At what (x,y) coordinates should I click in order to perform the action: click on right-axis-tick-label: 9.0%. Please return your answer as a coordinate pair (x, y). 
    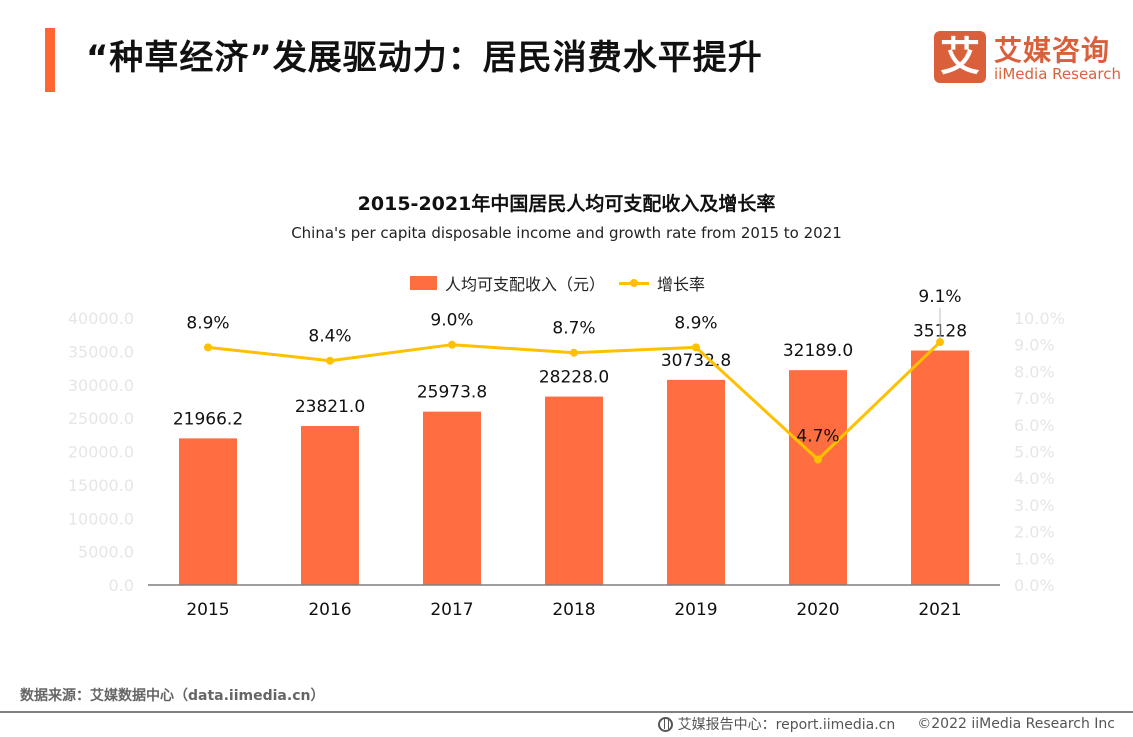
    Looking at the image, I should click on (1034, 345).